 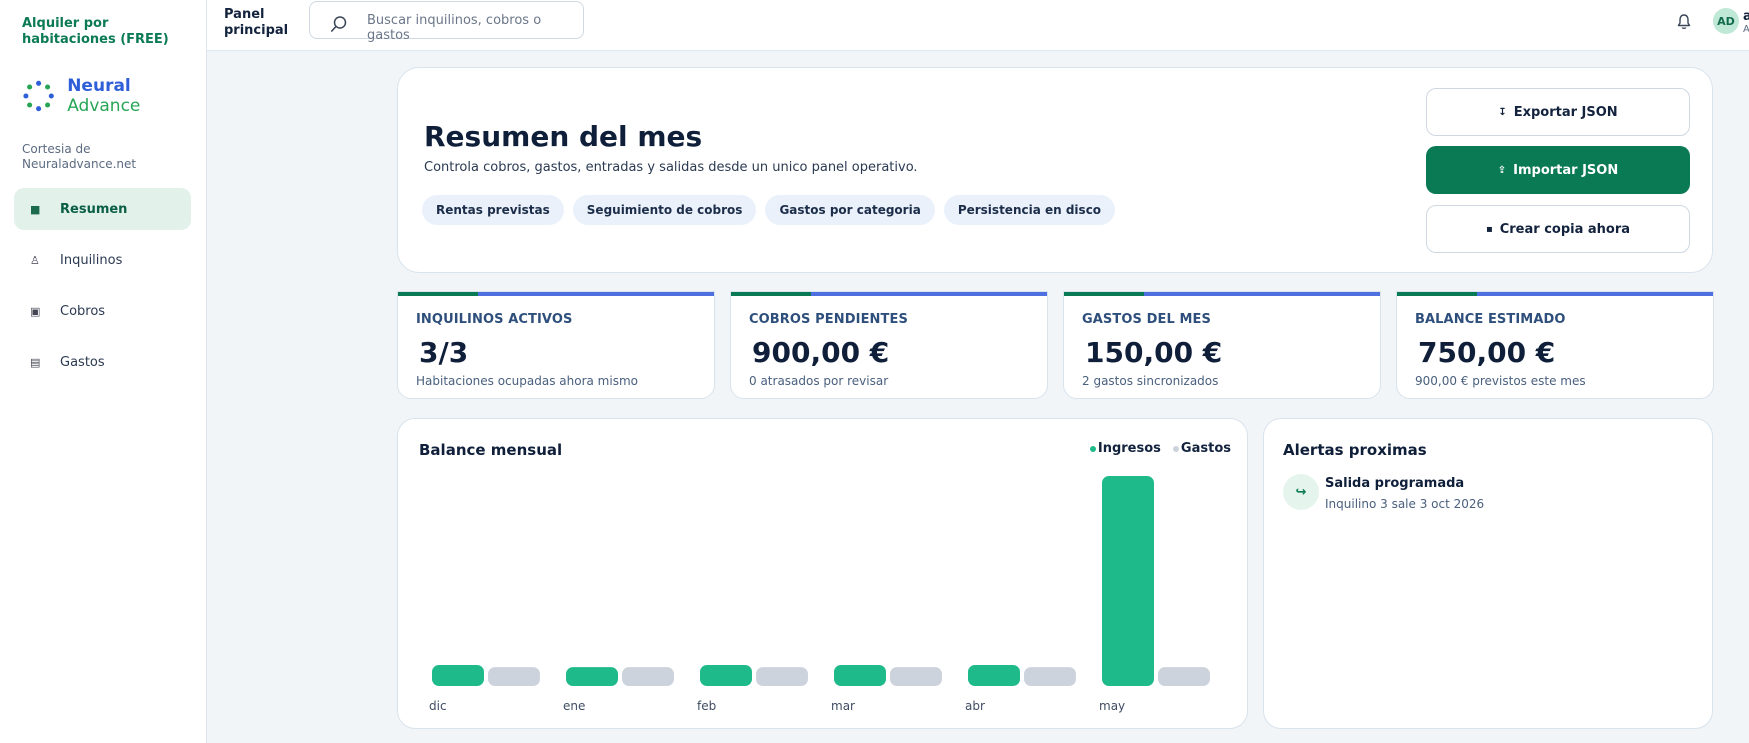 What do you see at coordinates (95, 31) in the screenshot?
I see `app-title: Alquiler por habitaciones (FREE)` at bounding box center [95, 31].